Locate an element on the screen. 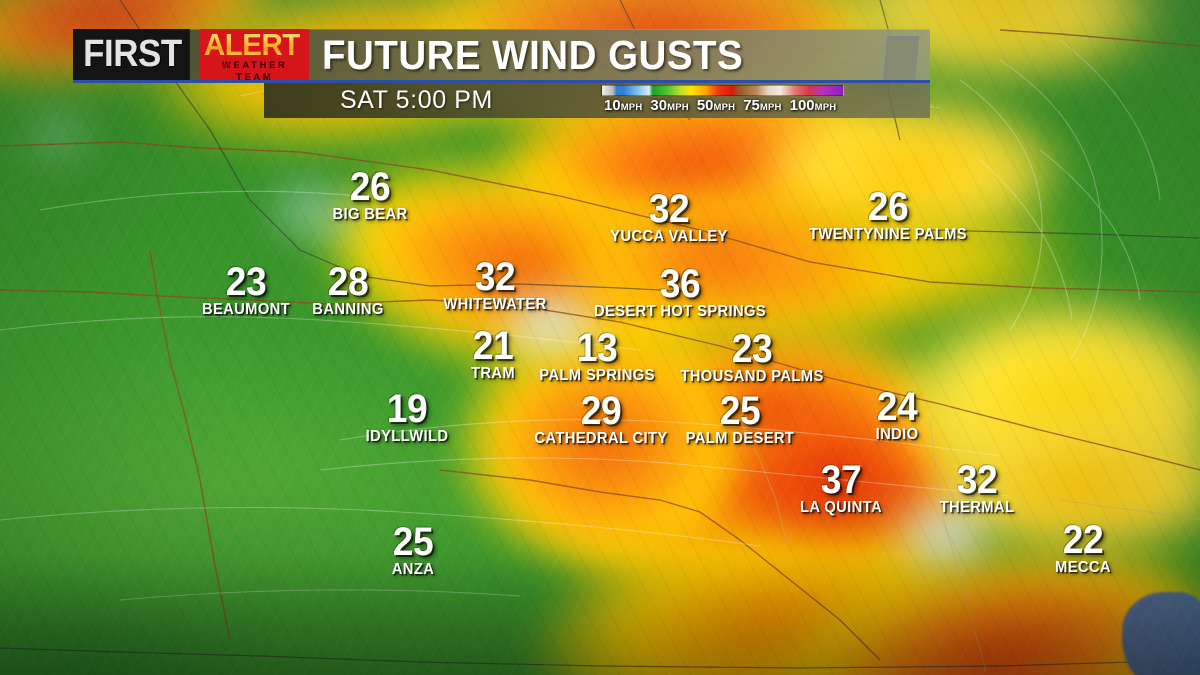 The width and height of the screenshot is (1200, 675). station-gust-value: 13 is located at coordinates (597, 348).